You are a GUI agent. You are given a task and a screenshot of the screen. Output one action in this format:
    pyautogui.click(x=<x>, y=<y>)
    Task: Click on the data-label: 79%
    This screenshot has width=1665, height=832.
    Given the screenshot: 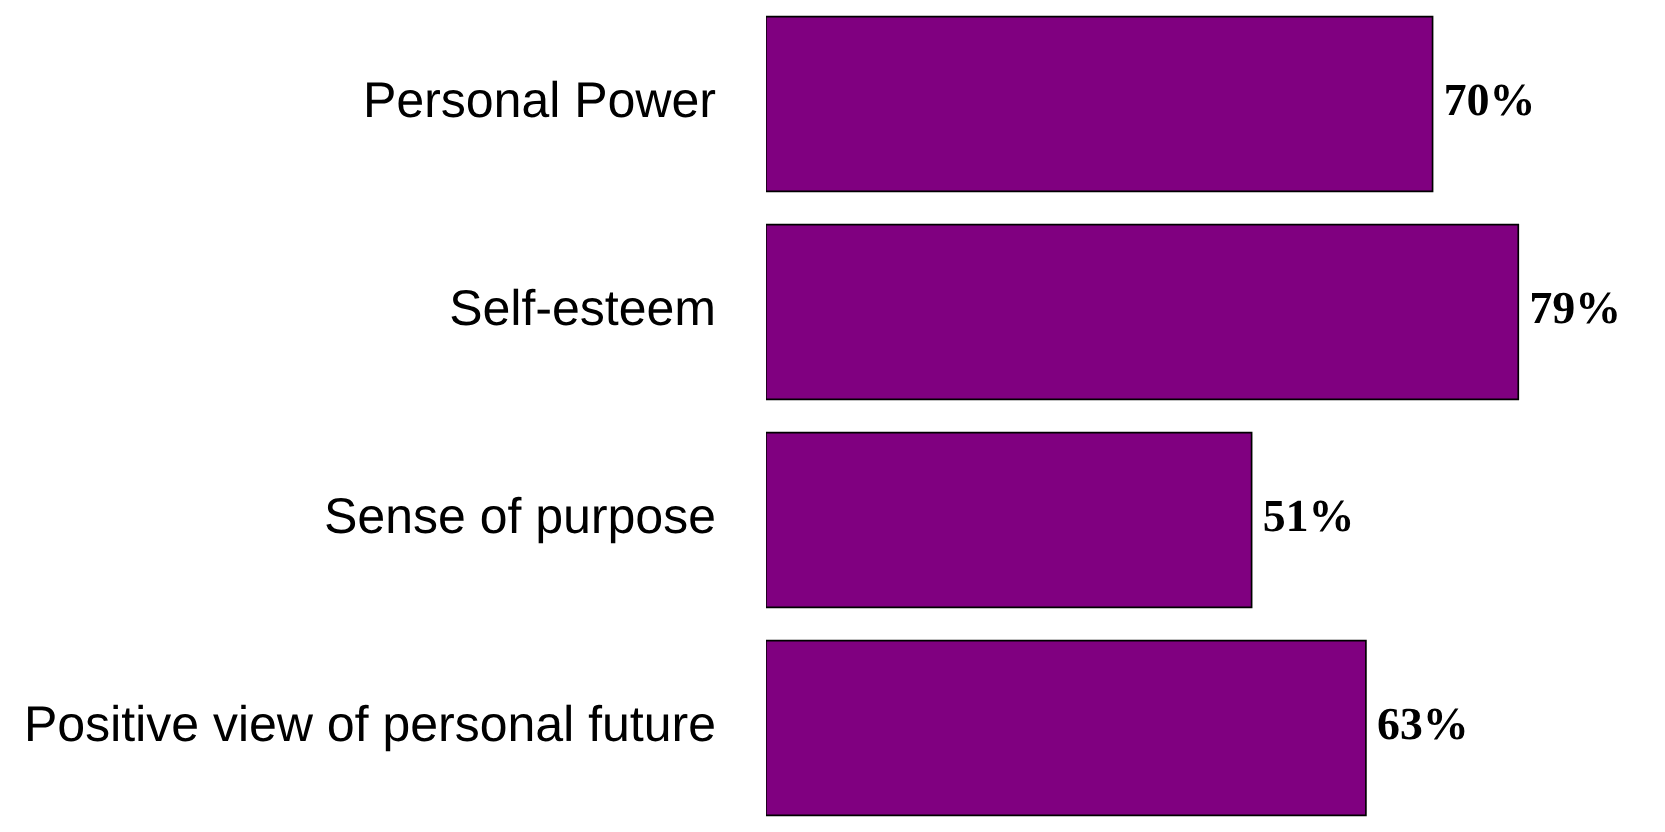 What is the action you would take?
    pyautogui.click(x=1574, y=308)
    